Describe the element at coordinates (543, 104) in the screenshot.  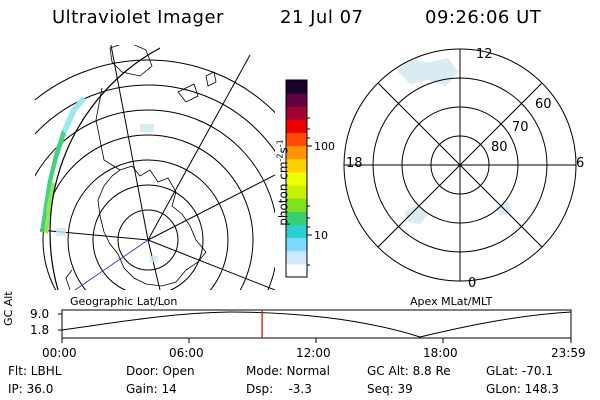
I see `mlat-label-60: 60` at that location.